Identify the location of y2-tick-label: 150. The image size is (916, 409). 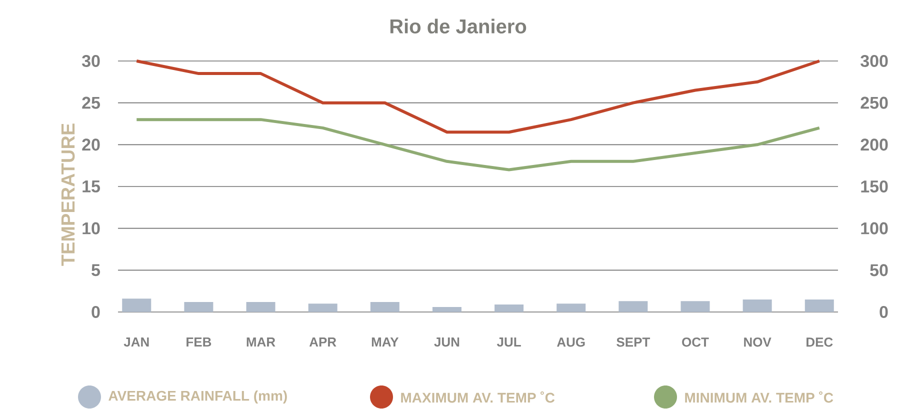
(874, 186).